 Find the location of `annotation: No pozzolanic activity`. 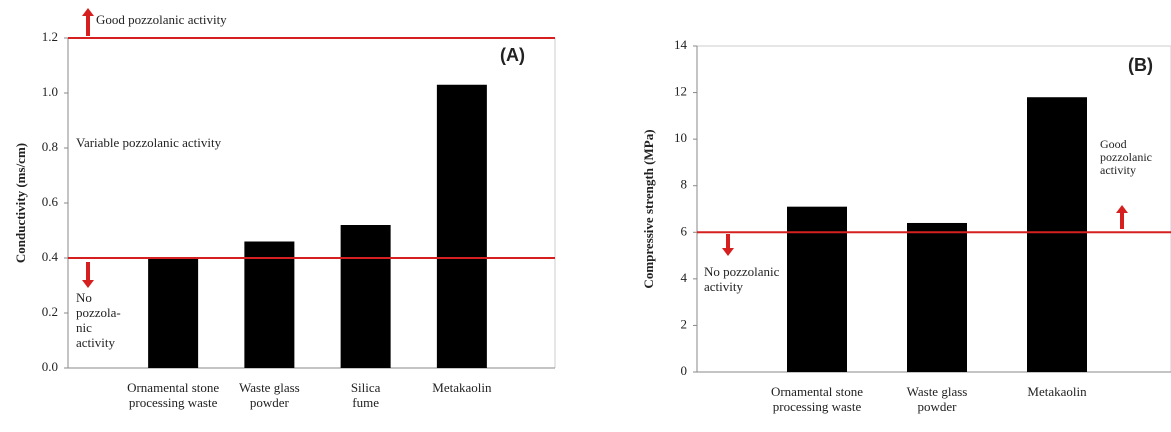

annotation: No pozzolanic activity is located at coordinates (742, 279).